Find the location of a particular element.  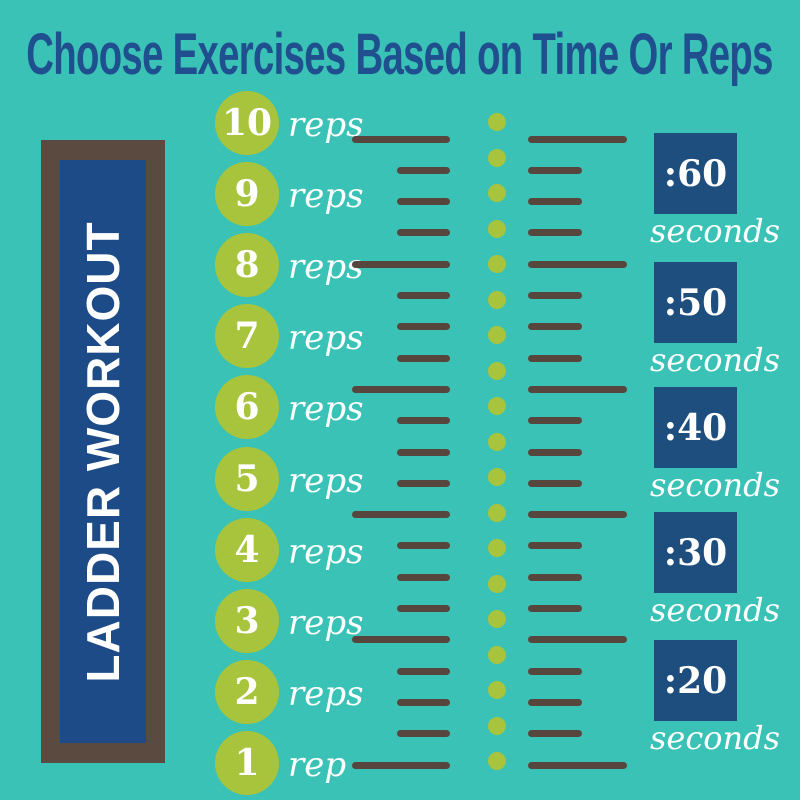

rep-count-badge: 1 is located at coordinates (247, 762).